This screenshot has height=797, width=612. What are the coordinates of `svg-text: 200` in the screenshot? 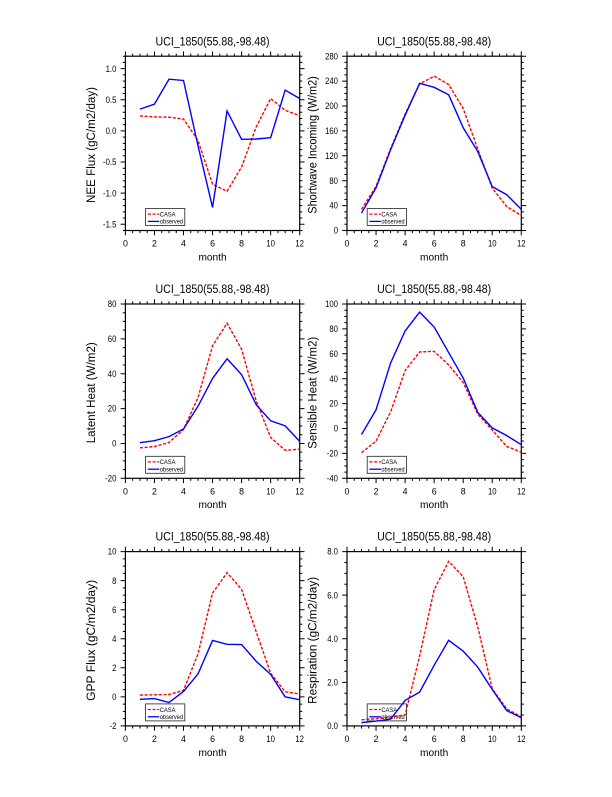 It's located at (331, 106).